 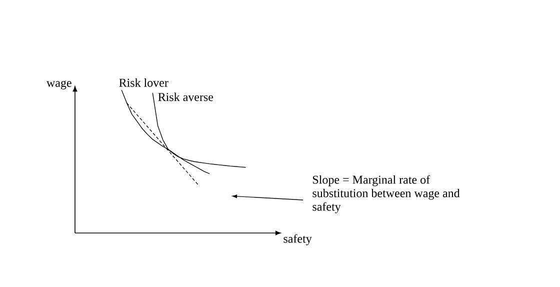 I want to click on y-axis-title: wage, so click(x=59, y=85).